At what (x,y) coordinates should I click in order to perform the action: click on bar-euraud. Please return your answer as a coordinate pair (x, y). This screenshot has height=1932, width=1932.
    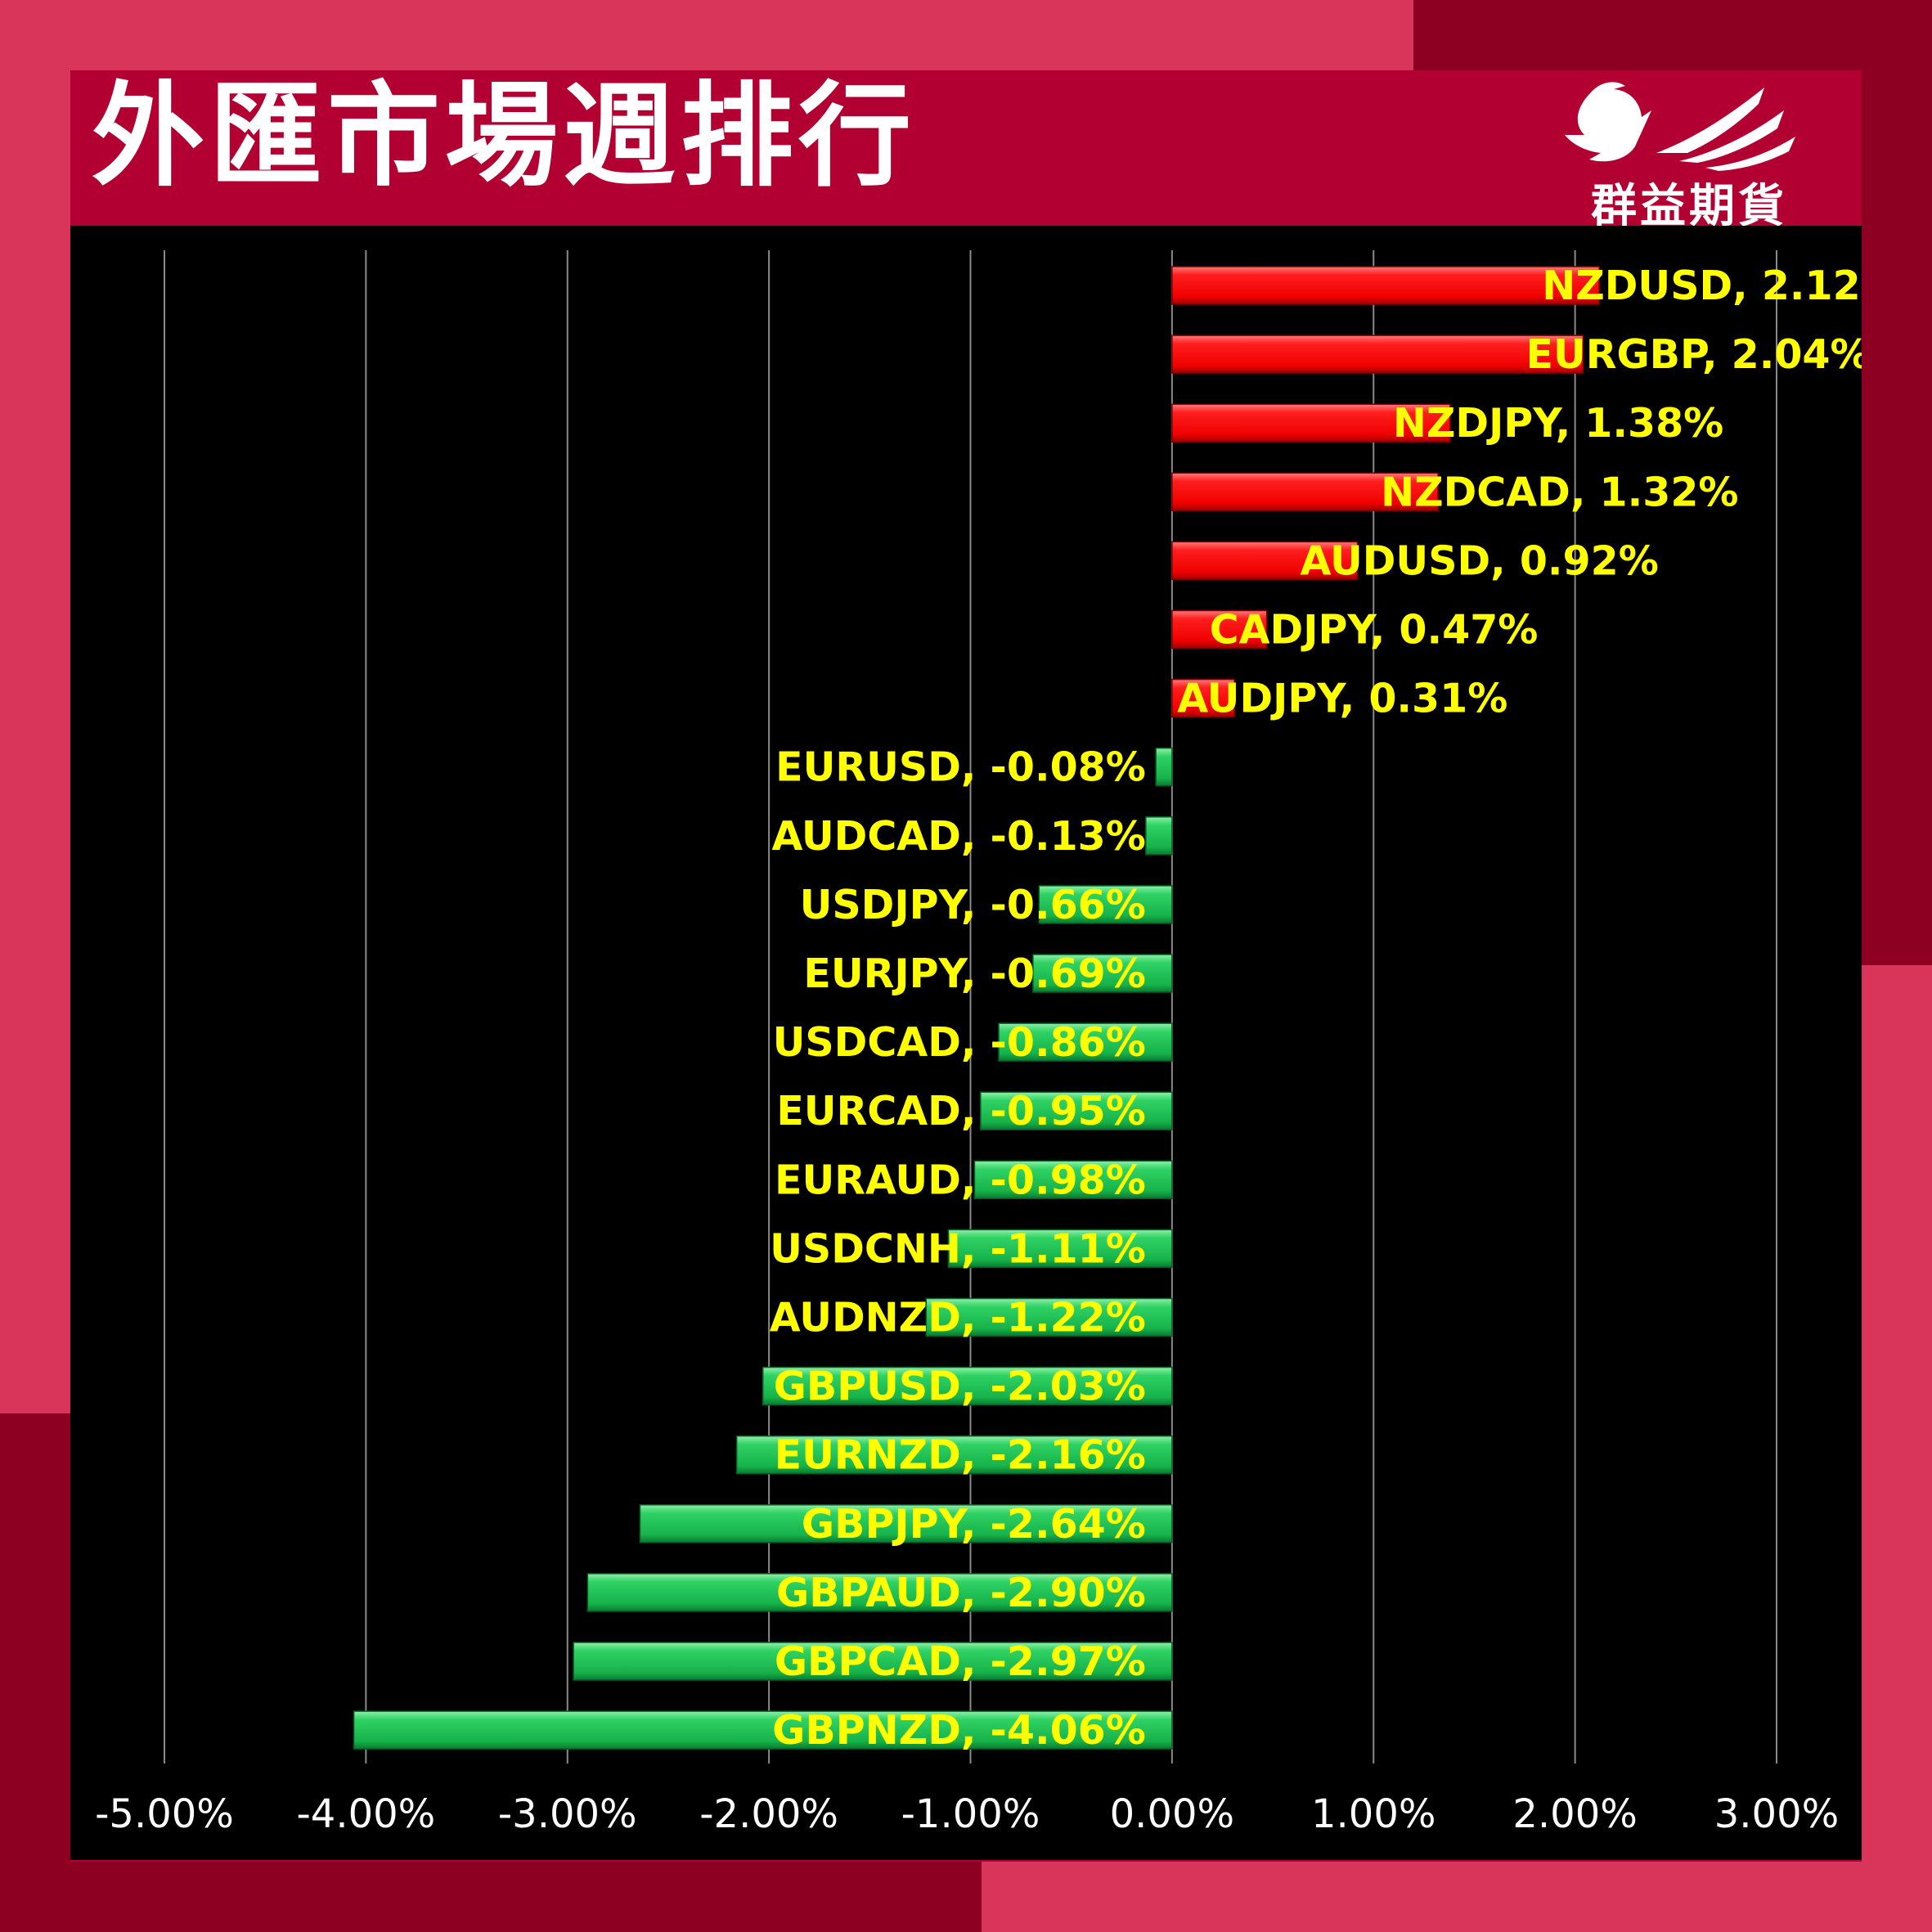
    Looking at the image, I should click on (1073, 1180).